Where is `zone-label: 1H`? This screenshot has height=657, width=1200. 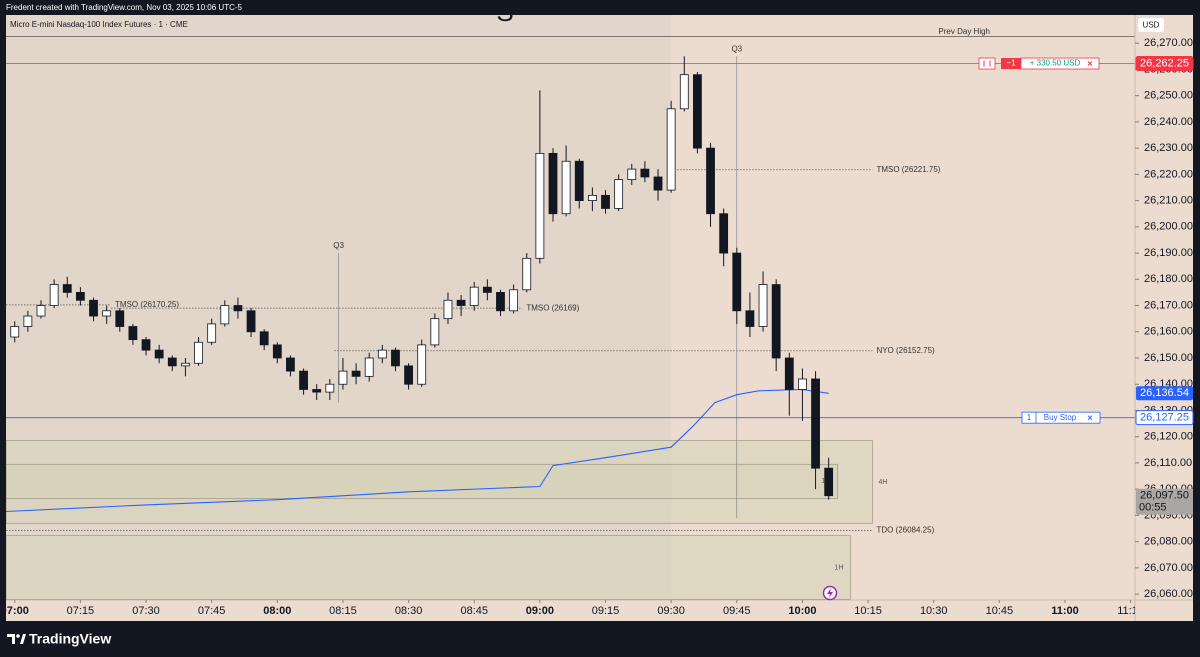 zone-label: 1H is located at coordinates (839, 567).